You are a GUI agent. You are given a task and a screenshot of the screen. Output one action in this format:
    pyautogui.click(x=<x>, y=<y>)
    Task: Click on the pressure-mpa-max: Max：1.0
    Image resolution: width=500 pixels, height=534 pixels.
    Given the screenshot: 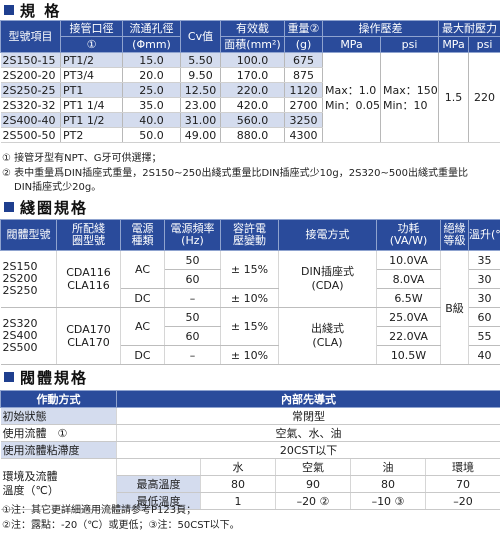 What is the action you would take?
    pyautogui.click(x=351, y=90)
    